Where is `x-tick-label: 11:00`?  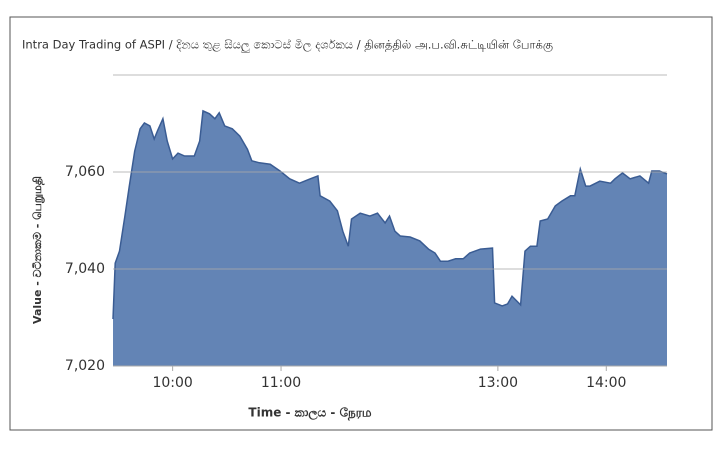
x-tick-label: 11:00 is located at coordinates (281, 383).